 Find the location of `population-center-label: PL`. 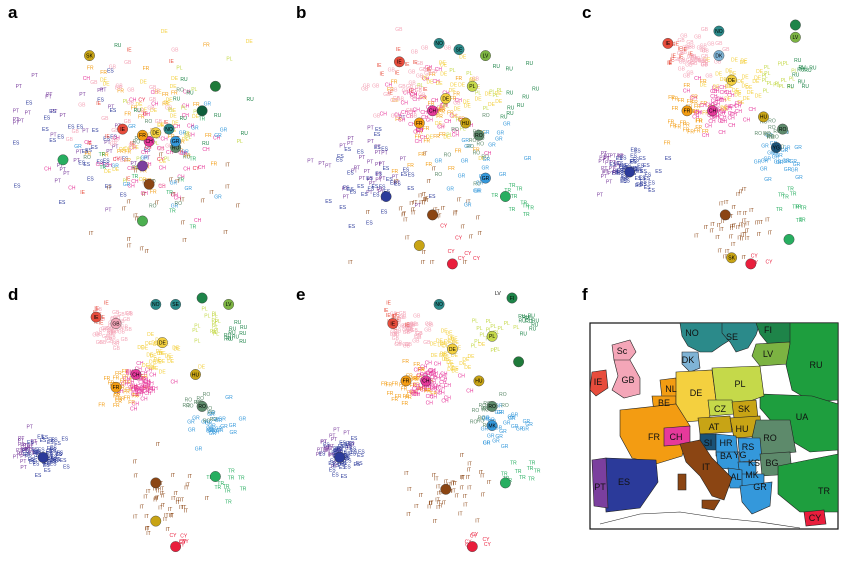

population-center-label: PL is located at coordinates (492, 337).